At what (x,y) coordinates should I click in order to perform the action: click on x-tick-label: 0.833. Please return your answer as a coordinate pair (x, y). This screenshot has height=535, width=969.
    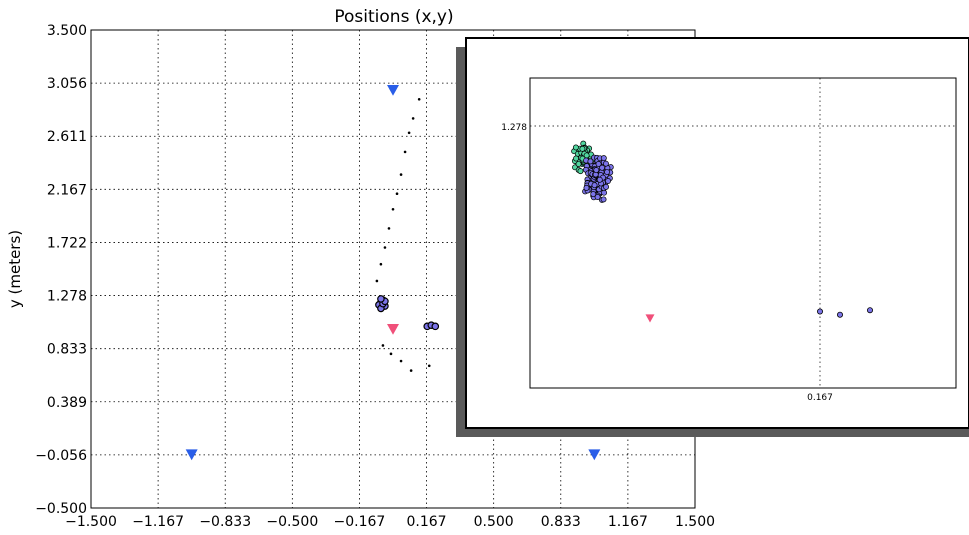
    Looking at the image, I should click on (561, 522).